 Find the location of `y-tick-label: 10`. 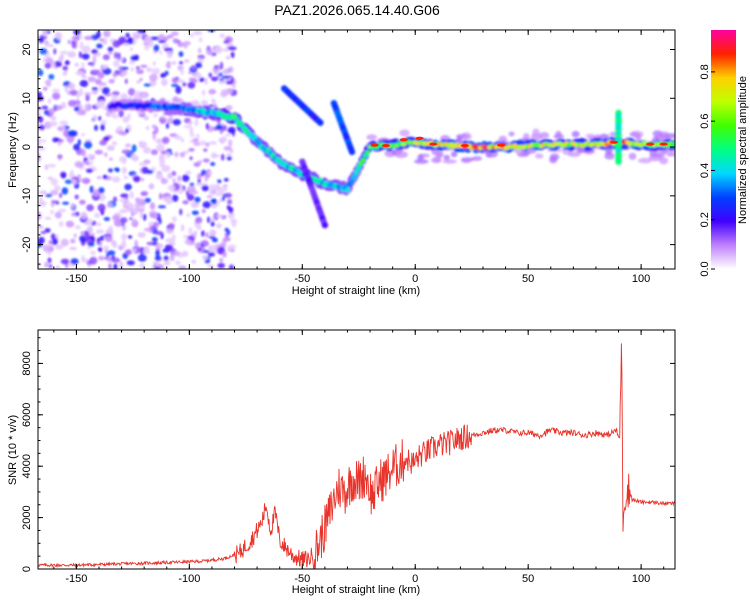

y-tick-label: 10 is located at coordinates (27, 98).